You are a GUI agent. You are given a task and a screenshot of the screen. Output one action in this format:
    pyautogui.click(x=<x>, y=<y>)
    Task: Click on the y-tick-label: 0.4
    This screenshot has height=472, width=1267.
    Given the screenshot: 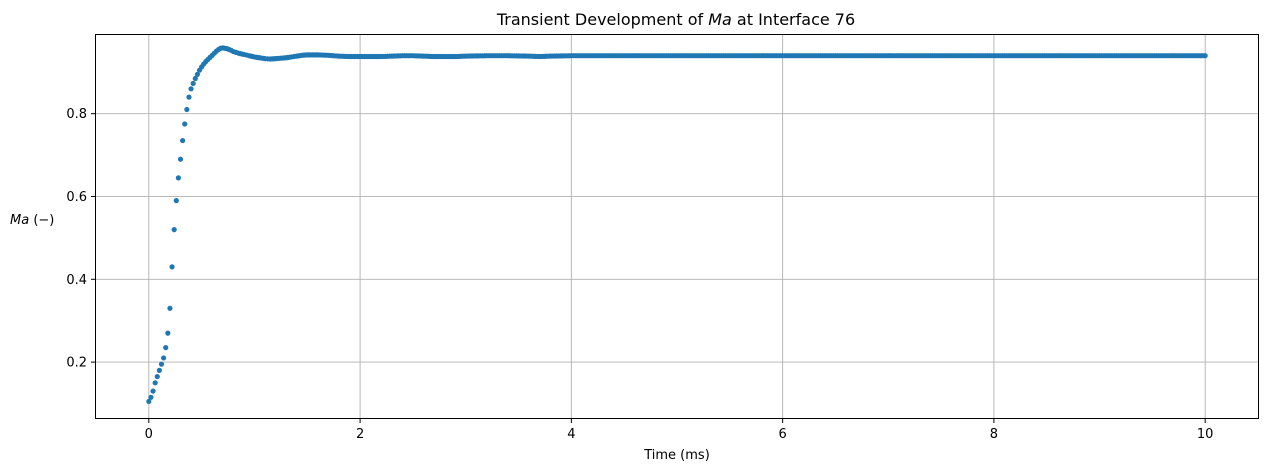 What is the action you would take?
    pyautogui.click(x=76, y=280)
    